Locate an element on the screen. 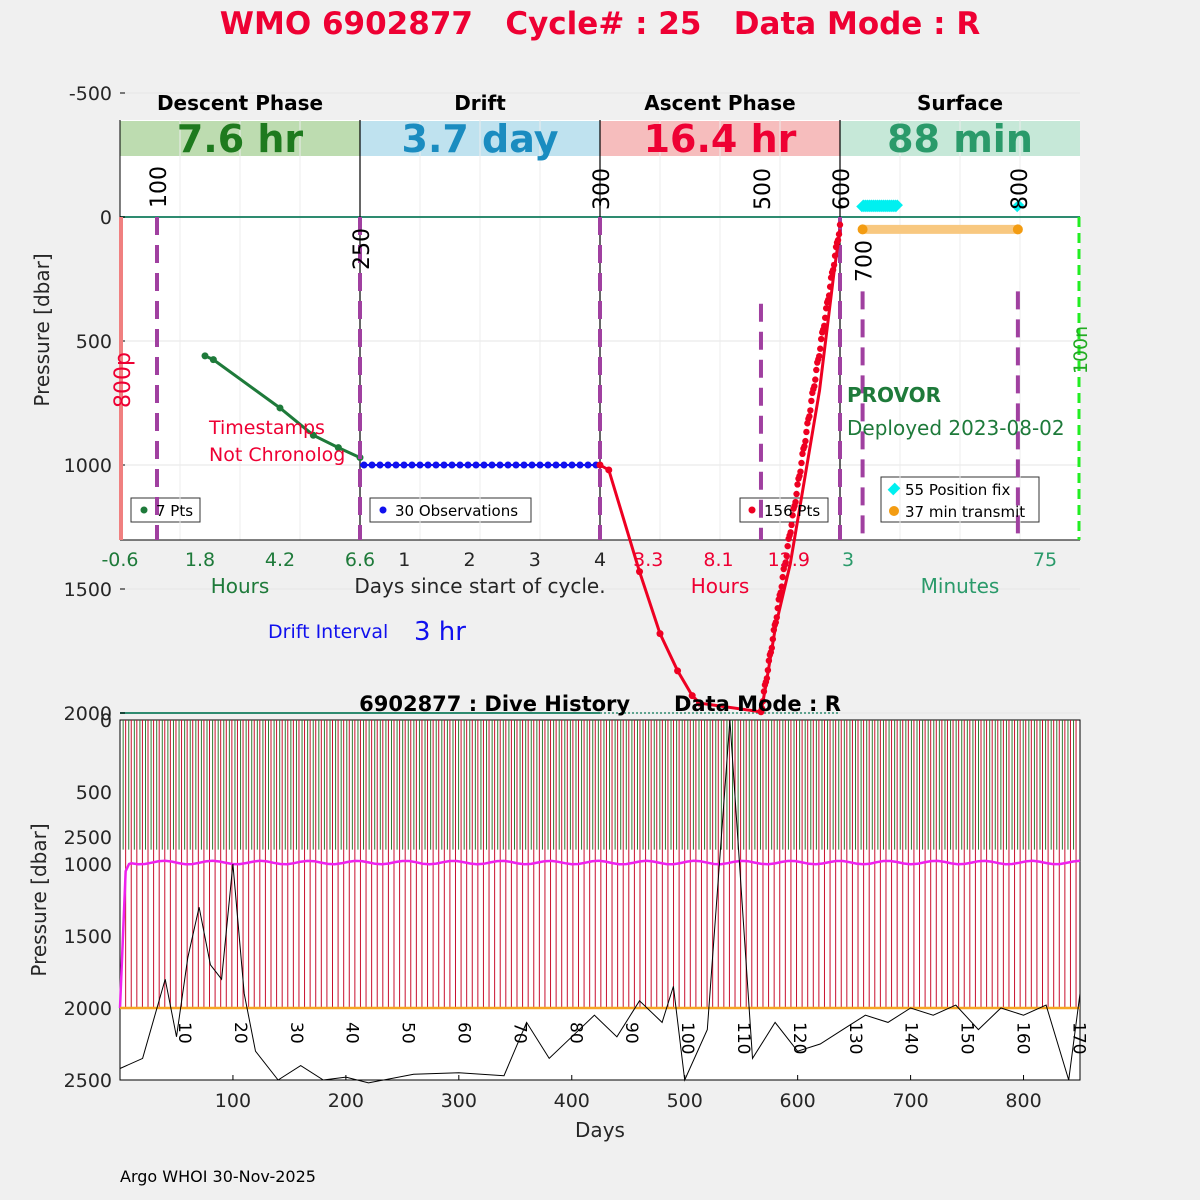 Image resolution: width=1200 pixels, height=1200 pixels. descent-legend-marker is located at coordinates (144, 510).